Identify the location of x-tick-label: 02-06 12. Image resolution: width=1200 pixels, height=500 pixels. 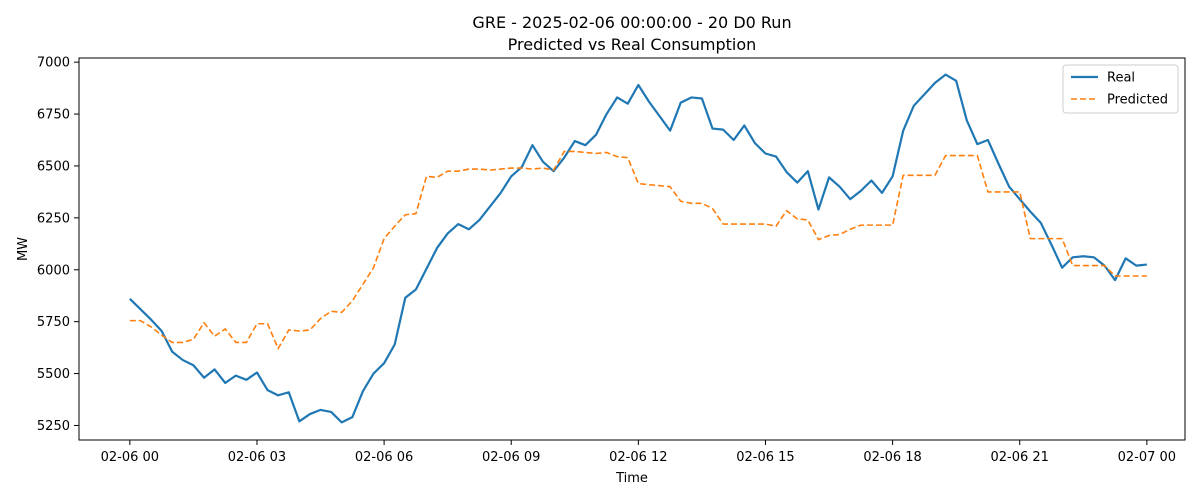
(638, 457).